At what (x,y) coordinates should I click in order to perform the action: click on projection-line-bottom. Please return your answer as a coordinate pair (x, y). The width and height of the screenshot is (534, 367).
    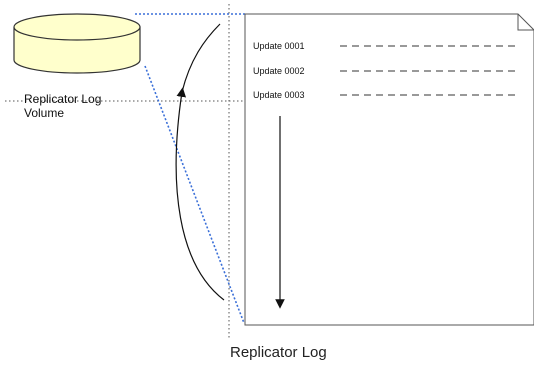
    Looking at the image, I should click on (194, 194).